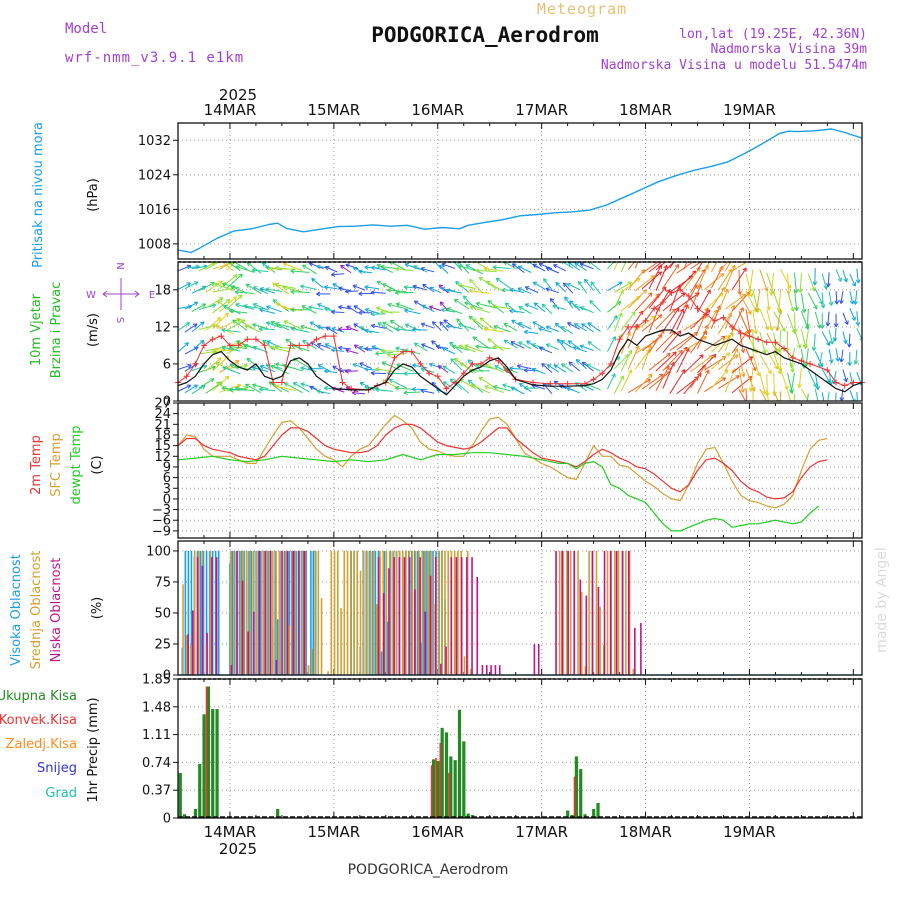 Image resolution: width=900 pixels, height=900 pixels. I want to click on bottom-day-label: 18MAR, so click(645, 832).